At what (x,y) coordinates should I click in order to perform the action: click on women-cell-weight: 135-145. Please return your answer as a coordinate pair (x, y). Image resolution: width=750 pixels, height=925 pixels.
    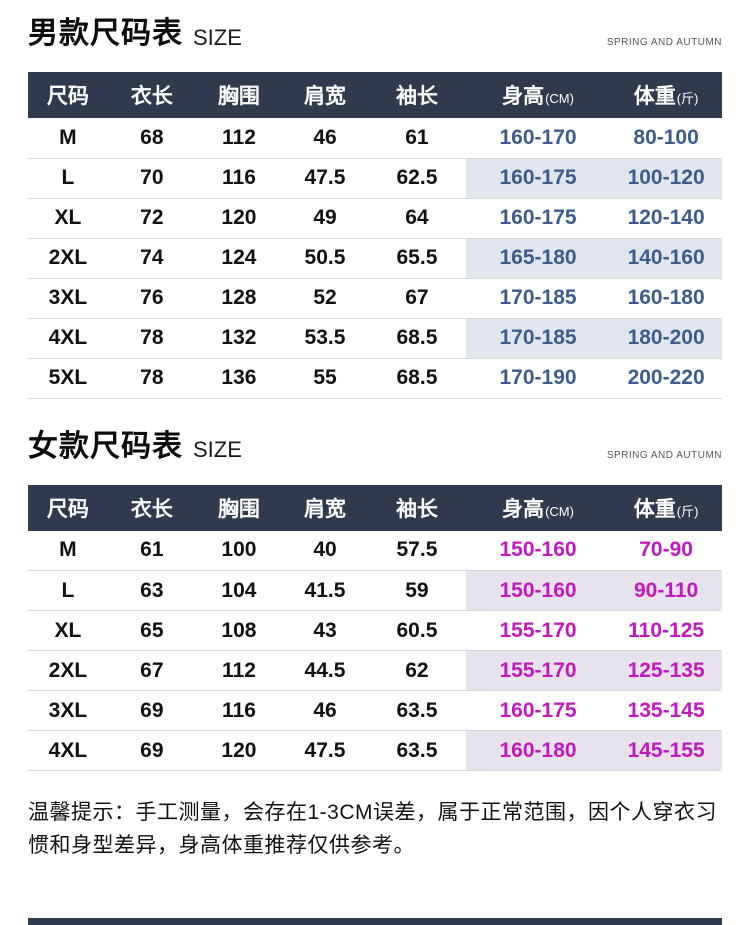
    Looking at the image, I should click on (666, 710).